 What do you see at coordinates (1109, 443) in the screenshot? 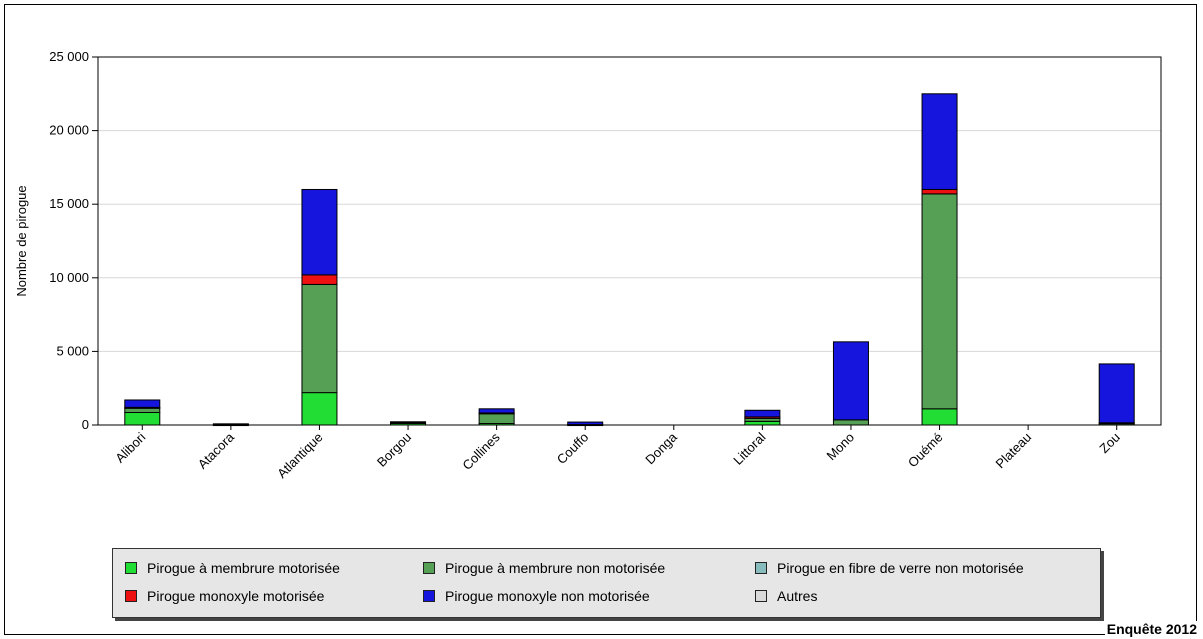
I see `x-tick-label: Zou` at bounding box center [1109, 443].